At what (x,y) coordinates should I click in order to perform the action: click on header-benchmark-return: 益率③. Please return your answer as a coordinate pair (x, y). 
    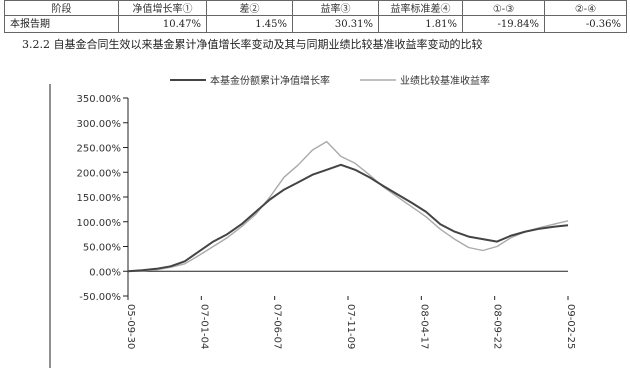
    Looking at the image, I should click on (336, 8).